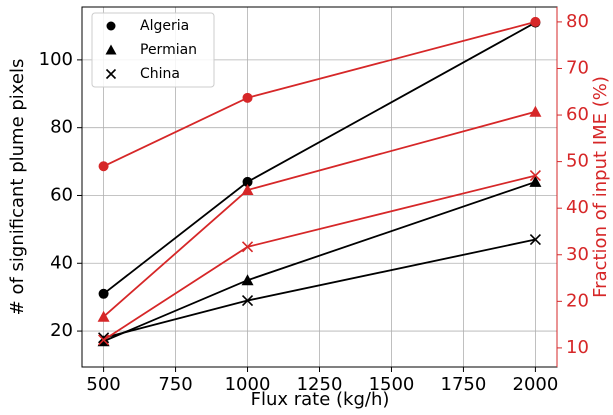 The image size is (613, 415). Describe the element at coordinates (175, 384) in the screenshot. I see `x-tick-label: 750` at that location.